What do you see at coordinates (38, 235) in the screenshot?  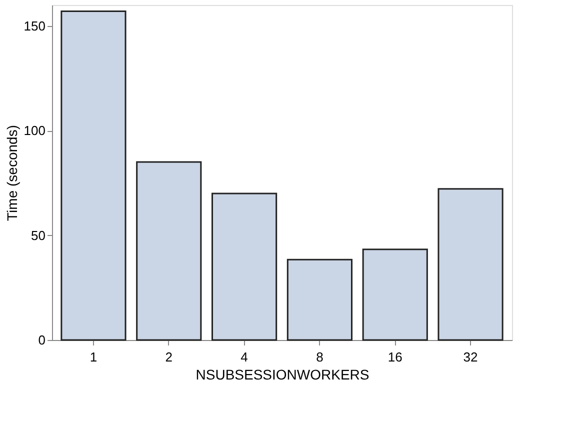 I see `y-tick-label: 50` at bounding box center [38, 235].